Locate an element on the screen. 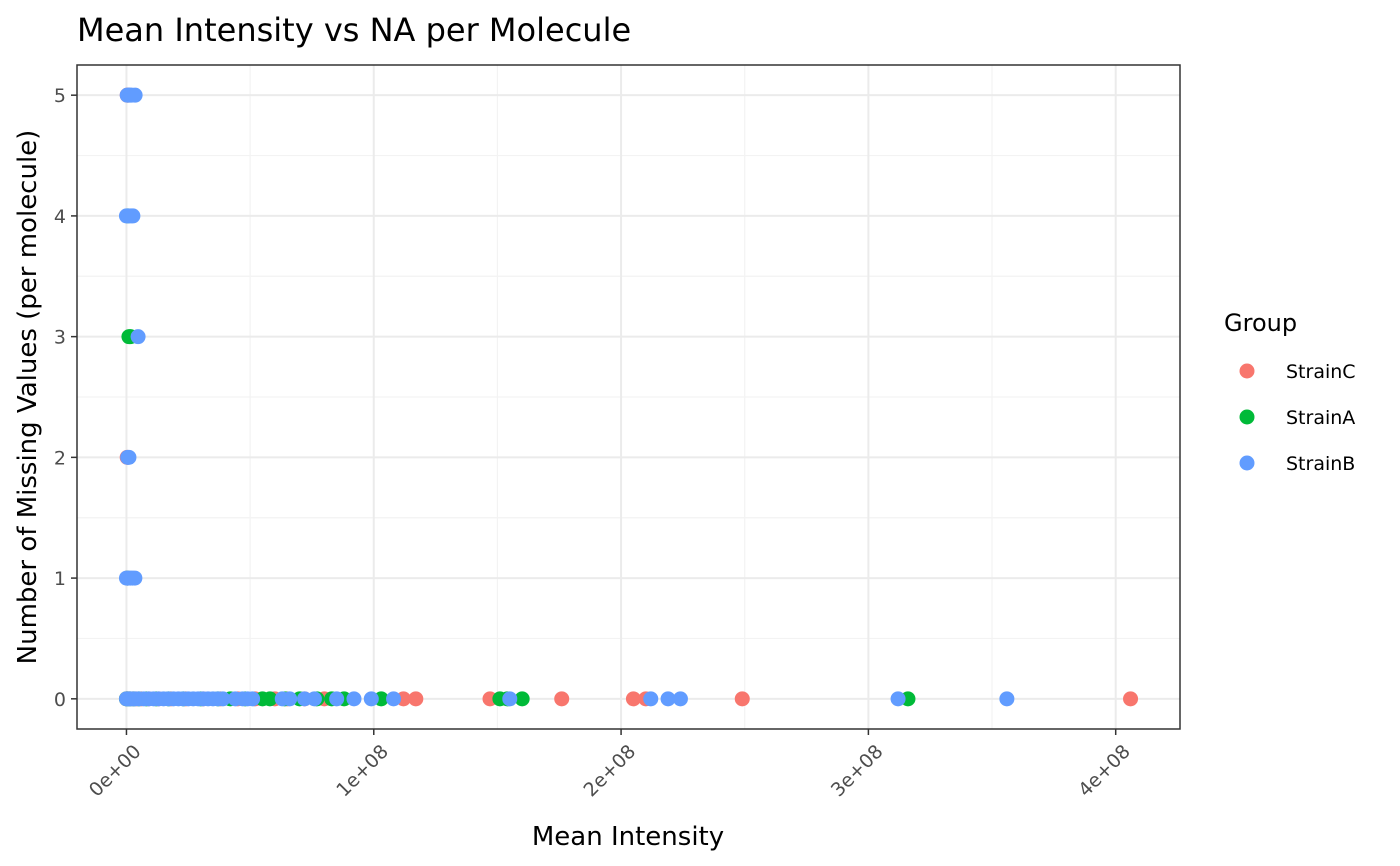 The image size is (1400, 866). y-tick-label: 4 is located at coordinates (60, 217).